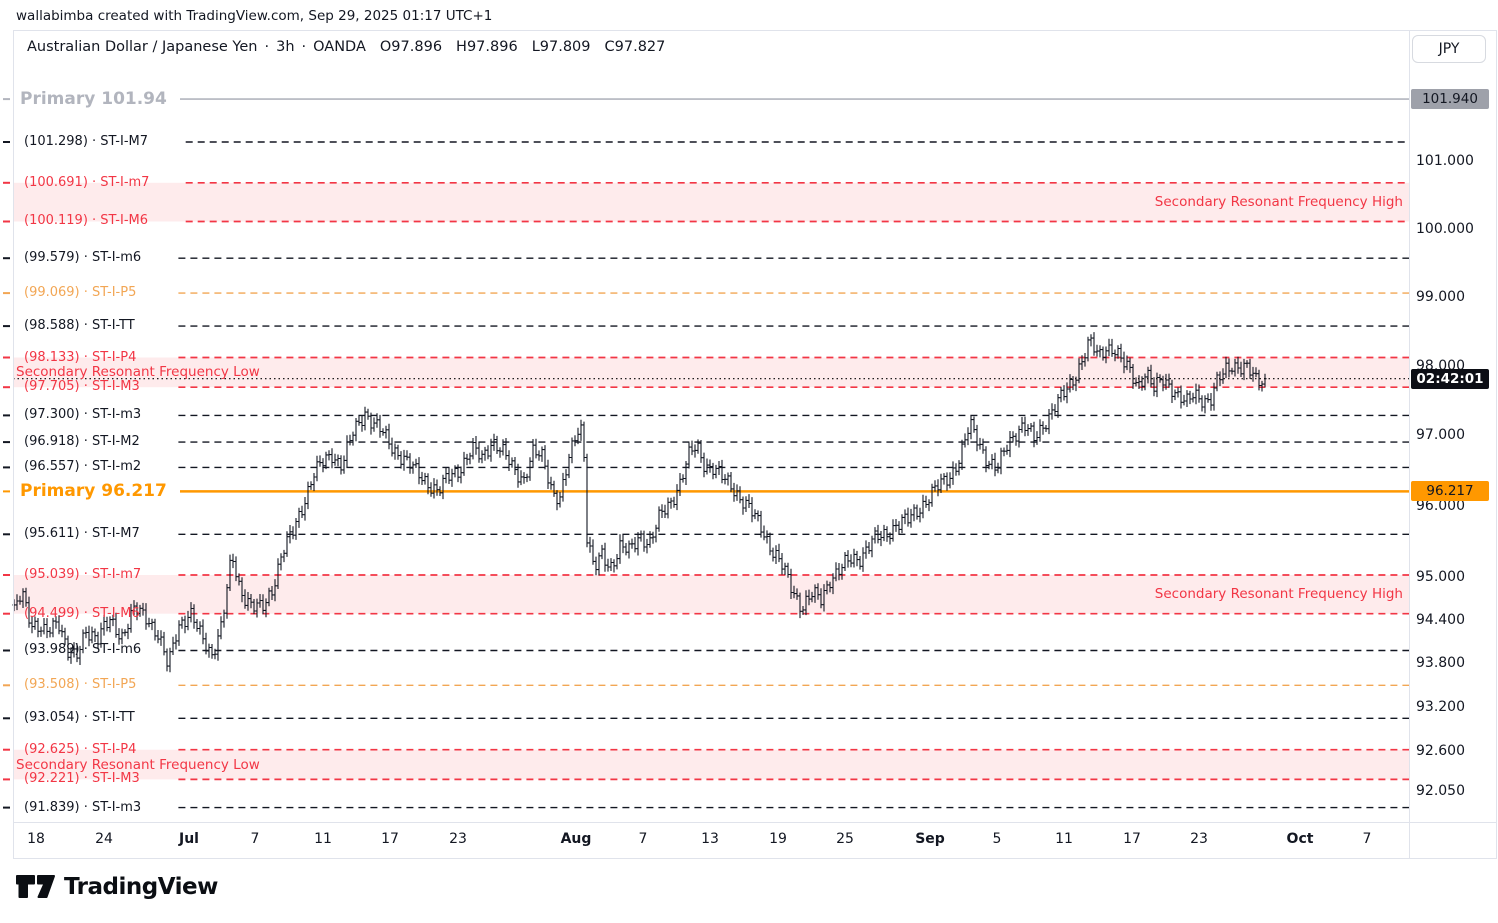 Image resolution: width=1498 pixels, height=923 pixels. Describe the element at coordinates (576, 839) in the screenshot. I see `x-axis-label: Aug` at that location.